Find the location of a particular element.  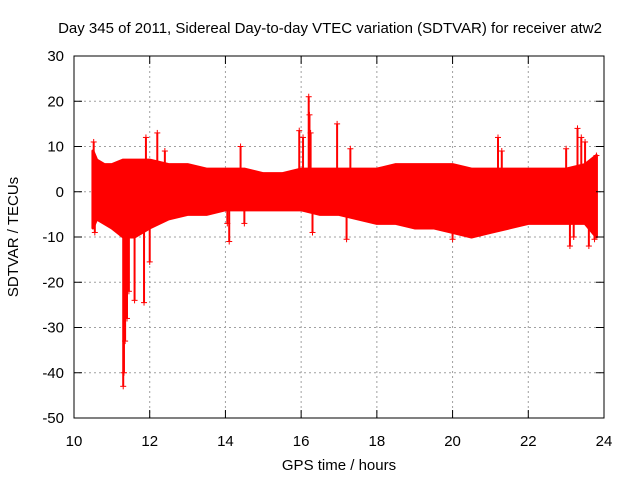

x-tick-label: 24 is located at coordinates (604, 441).